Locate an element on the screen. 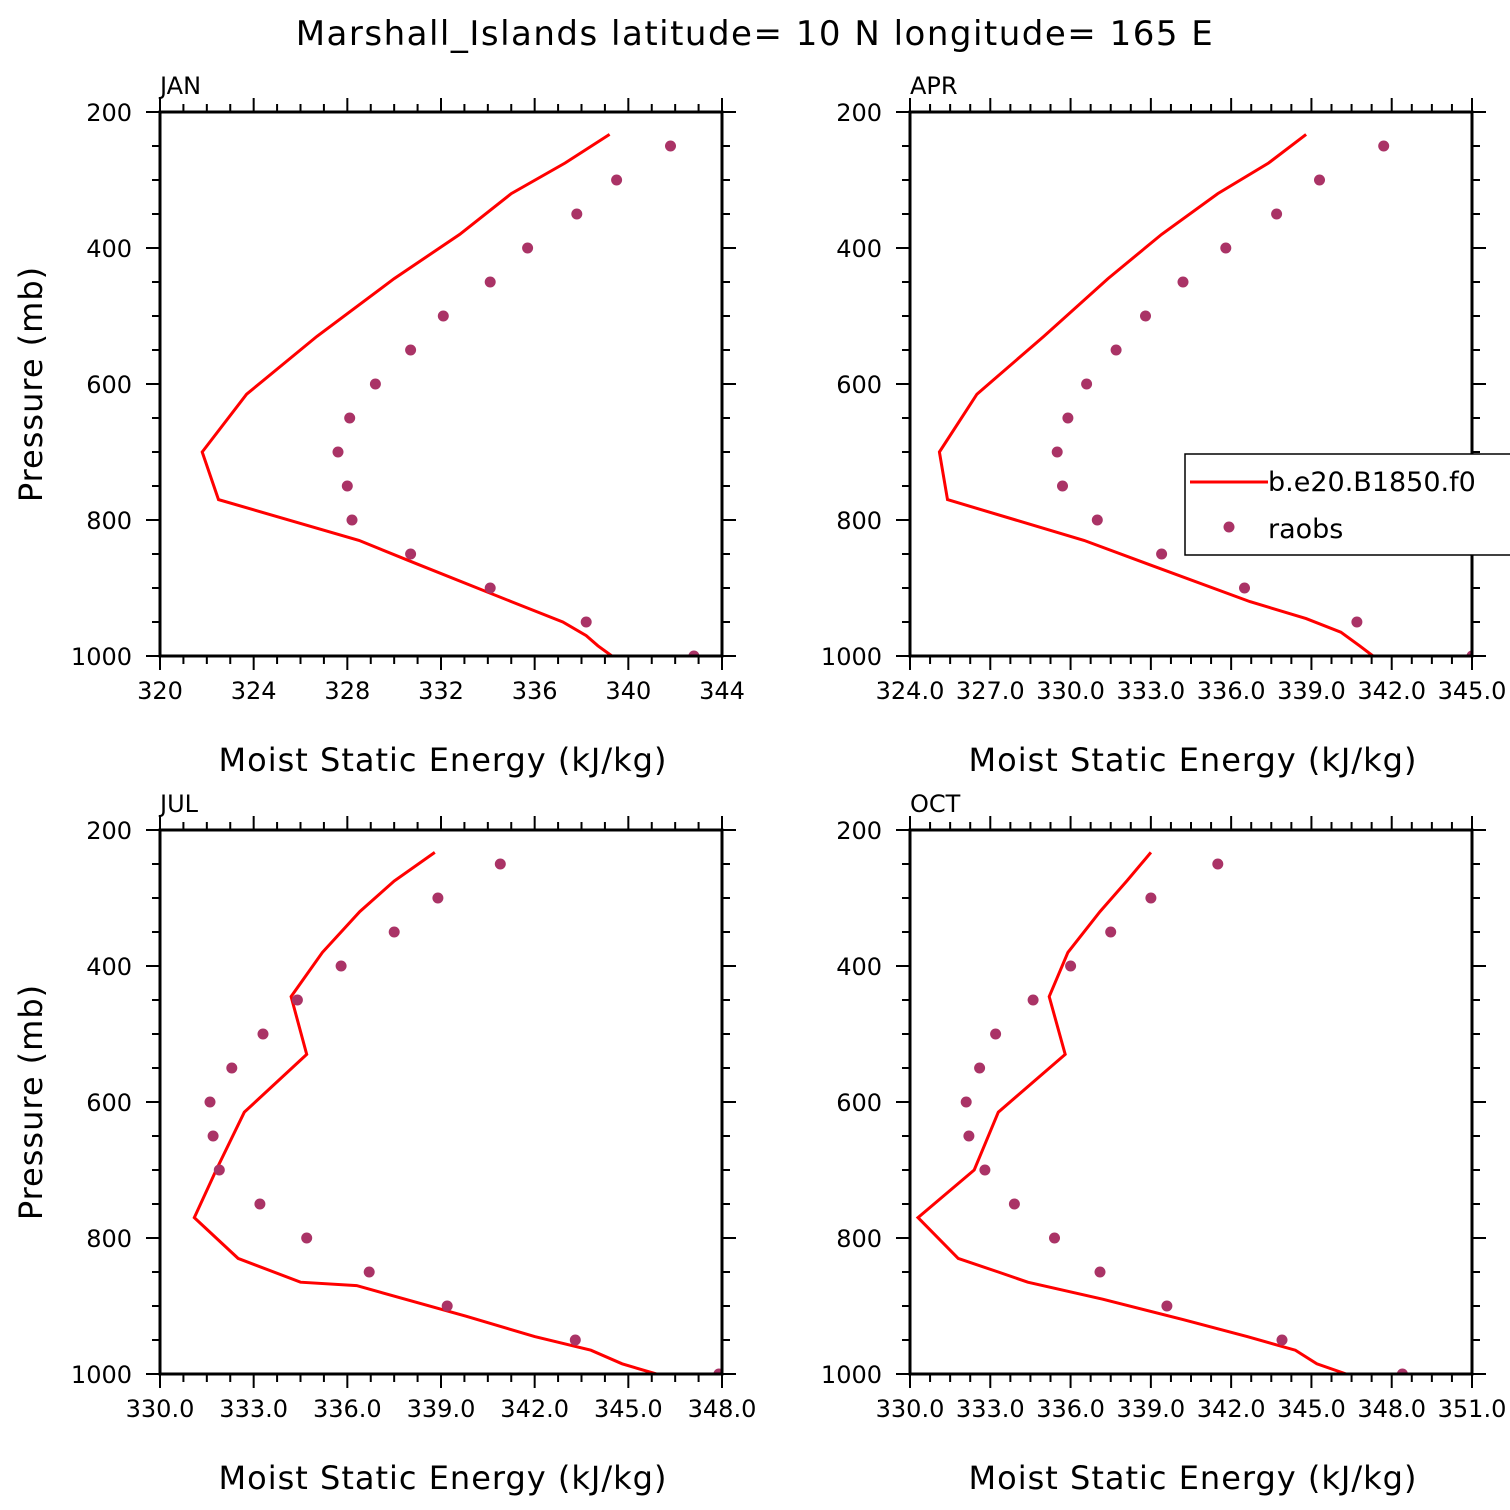 This screenshot has width=1510, height=1510. legend-label-obs: raobs is located at coordinates (1305, 529).